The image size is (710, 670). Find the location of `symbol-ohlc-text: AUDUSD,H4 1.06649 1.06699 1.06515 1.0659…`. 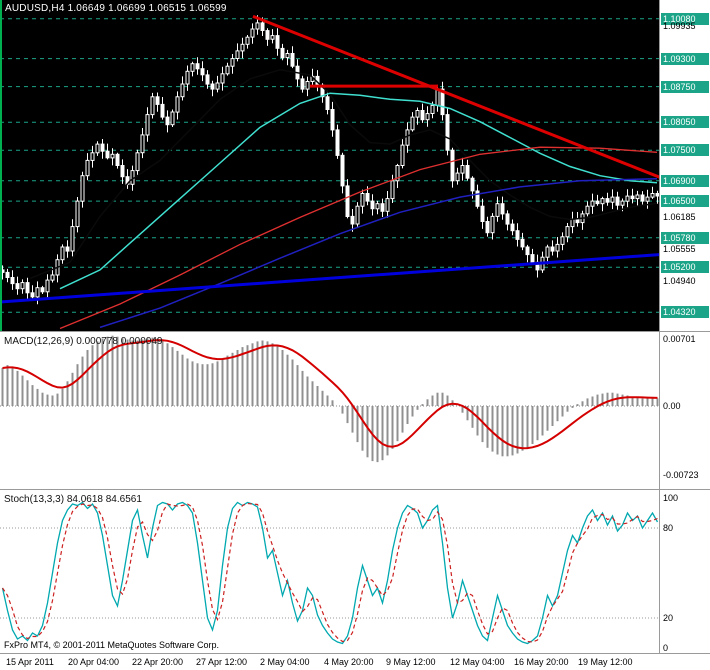

symbol-ohlc-text: AUDUSD,H4 1.06649 1.06699 1.06515 1.0659… is located at coordinates (116, 8).